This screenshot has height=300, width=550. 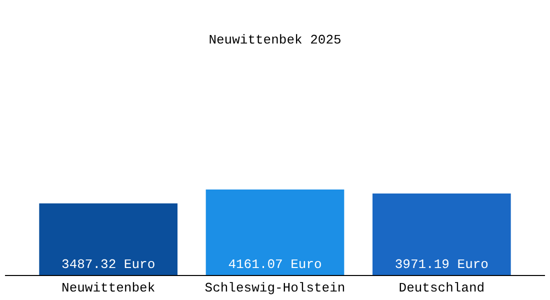 I want to click on data-label: 3971.19 Euro, so click(x=441, y=264).